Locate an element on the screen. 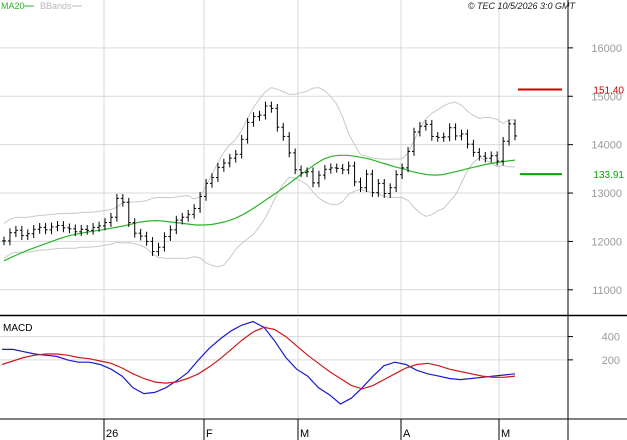 This screenshot has width=627, height=440. price-y-tick-label: 14000 is located at coordinates (606, 146).